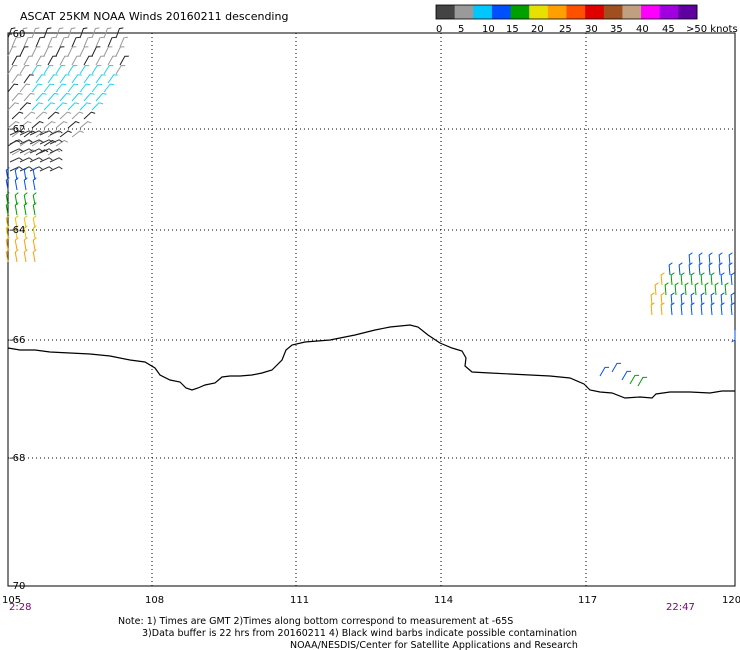  I want to click on legend-label: 35, so click(616, 29).